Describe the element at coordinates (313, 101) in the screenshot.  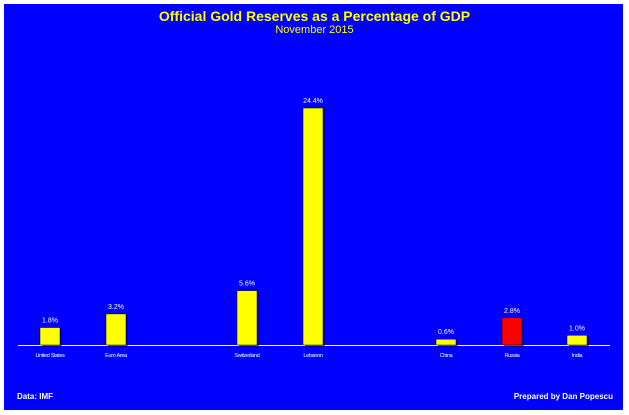
I see `data-label: 24.4%` at that location.